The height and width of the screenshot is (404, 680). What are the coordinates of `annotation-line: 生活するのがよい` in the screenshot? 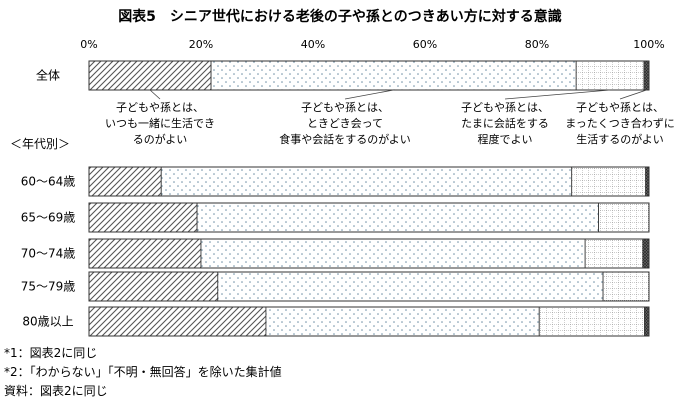 It's located at (619, 139).